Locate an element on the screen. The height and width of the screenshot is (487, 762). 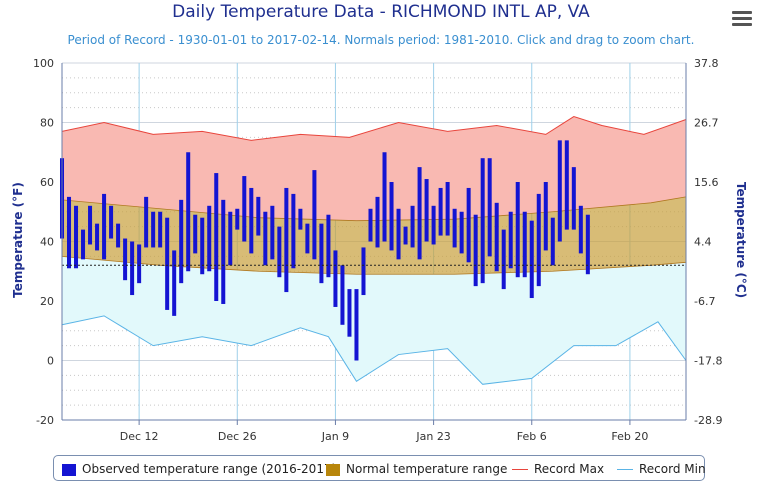
y-tick-label-right: -6.7 is located at coordinates (704, 301).